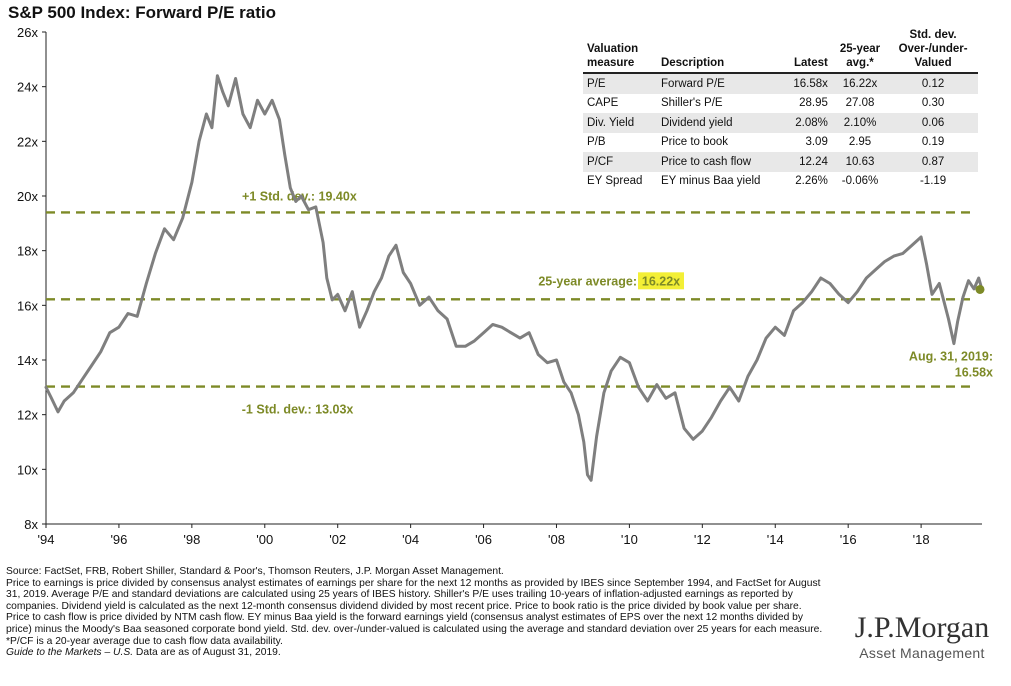 The image size is (1011, 686). I want to click on cell-avg: 27.08, so click(860, 103).